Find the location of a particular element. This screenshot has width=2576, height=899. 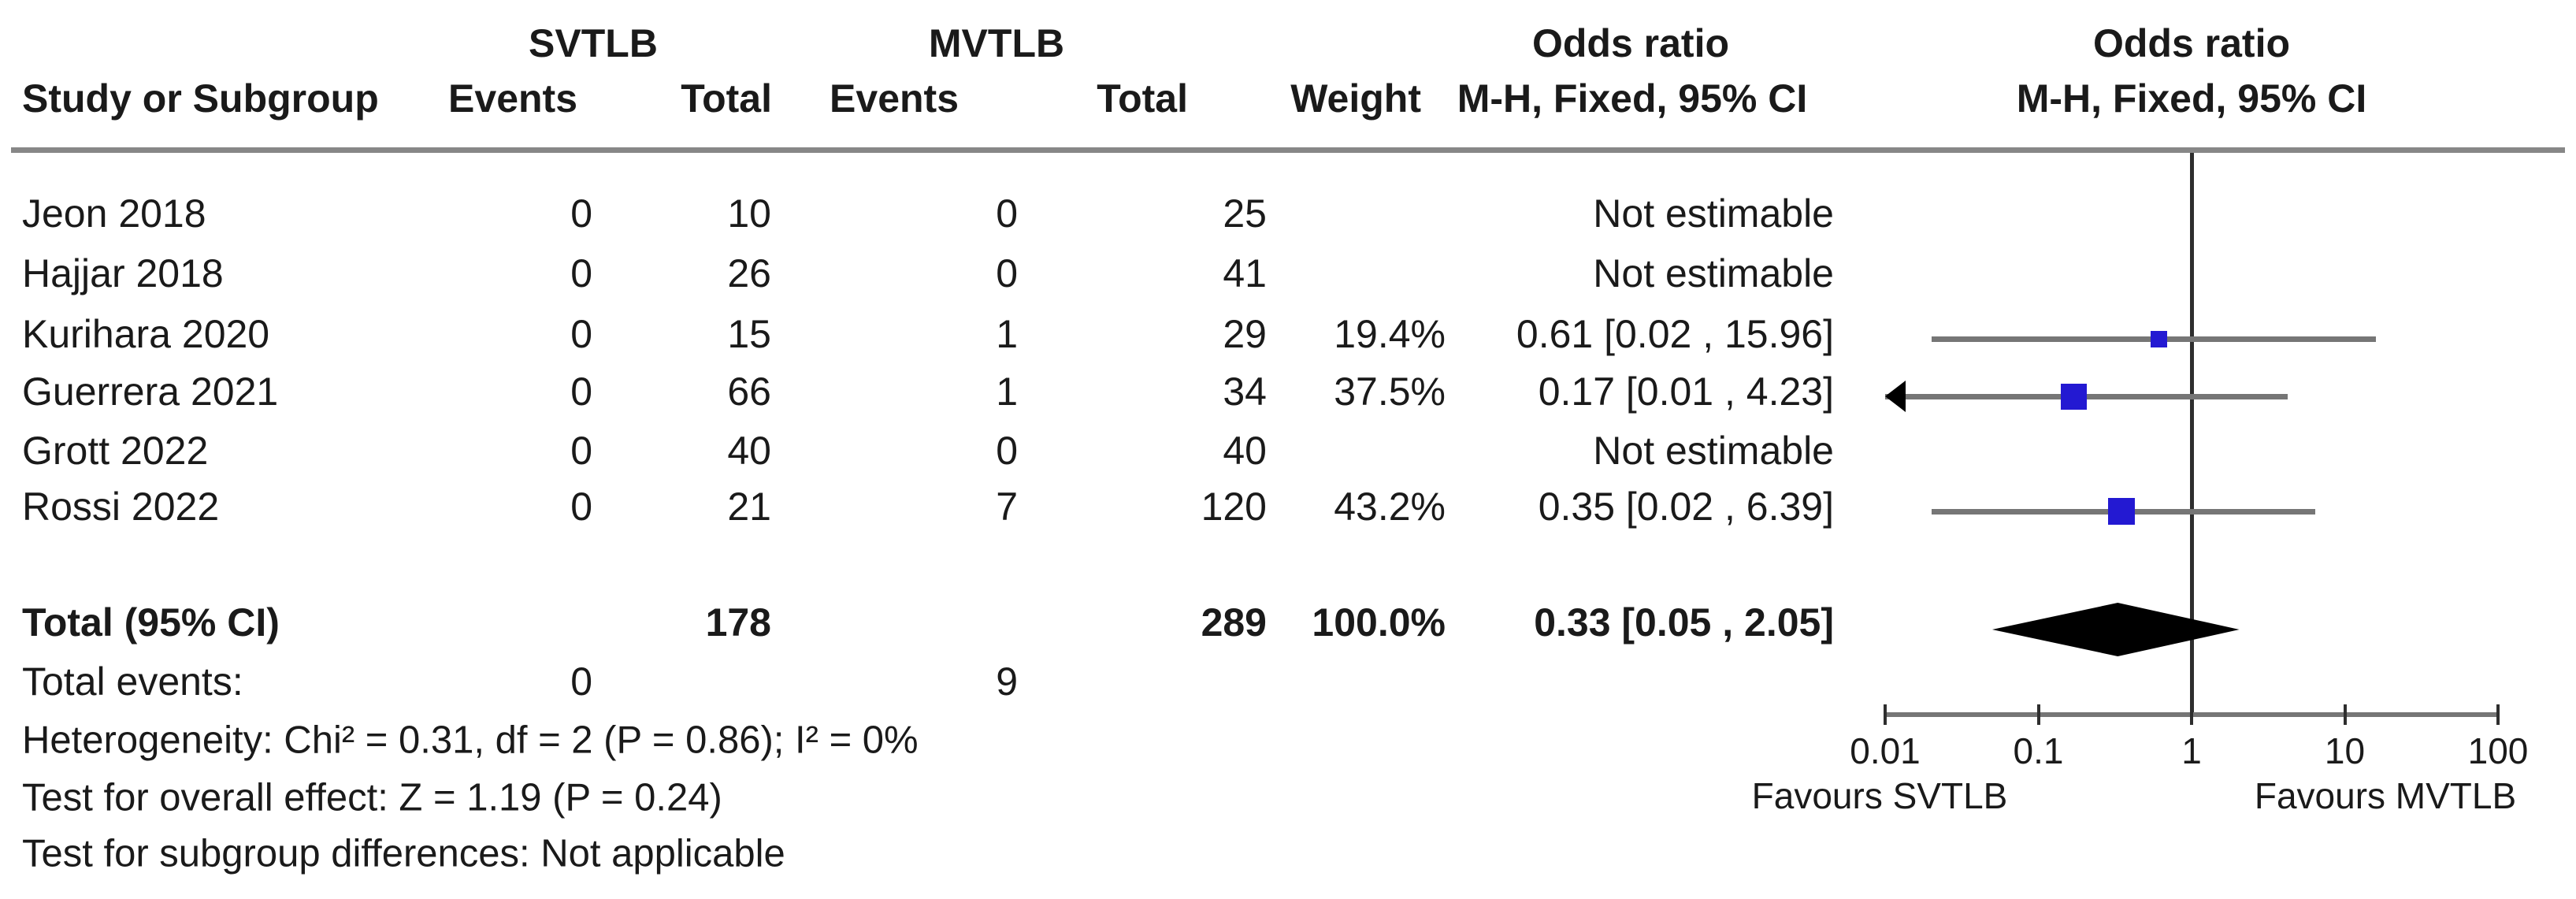

study-name: Guerrera 2021 is located at coordinates (150, 392).